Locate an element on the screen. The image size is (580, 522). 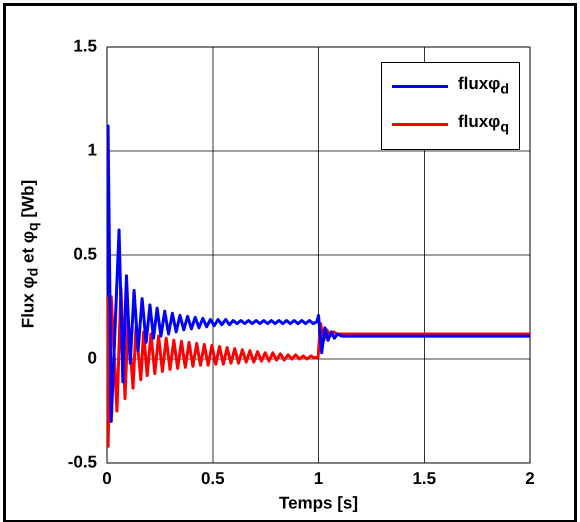
y-tick-label: -0.5 is located at coordinates (82, 462).